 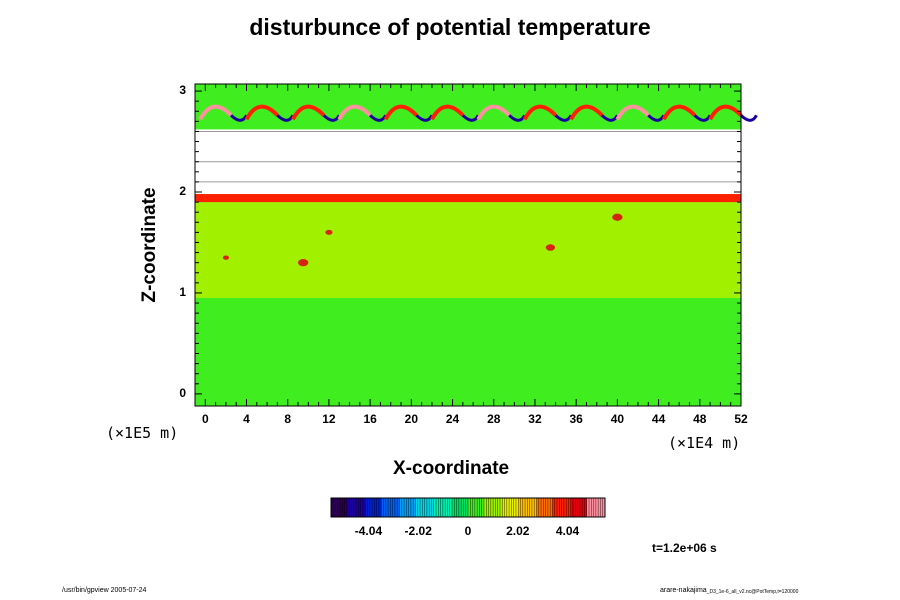 What do you see at coordinates (288, 419) in the screenshot?
I see `x-tick-label: 8` at bounding box center [288, 419].